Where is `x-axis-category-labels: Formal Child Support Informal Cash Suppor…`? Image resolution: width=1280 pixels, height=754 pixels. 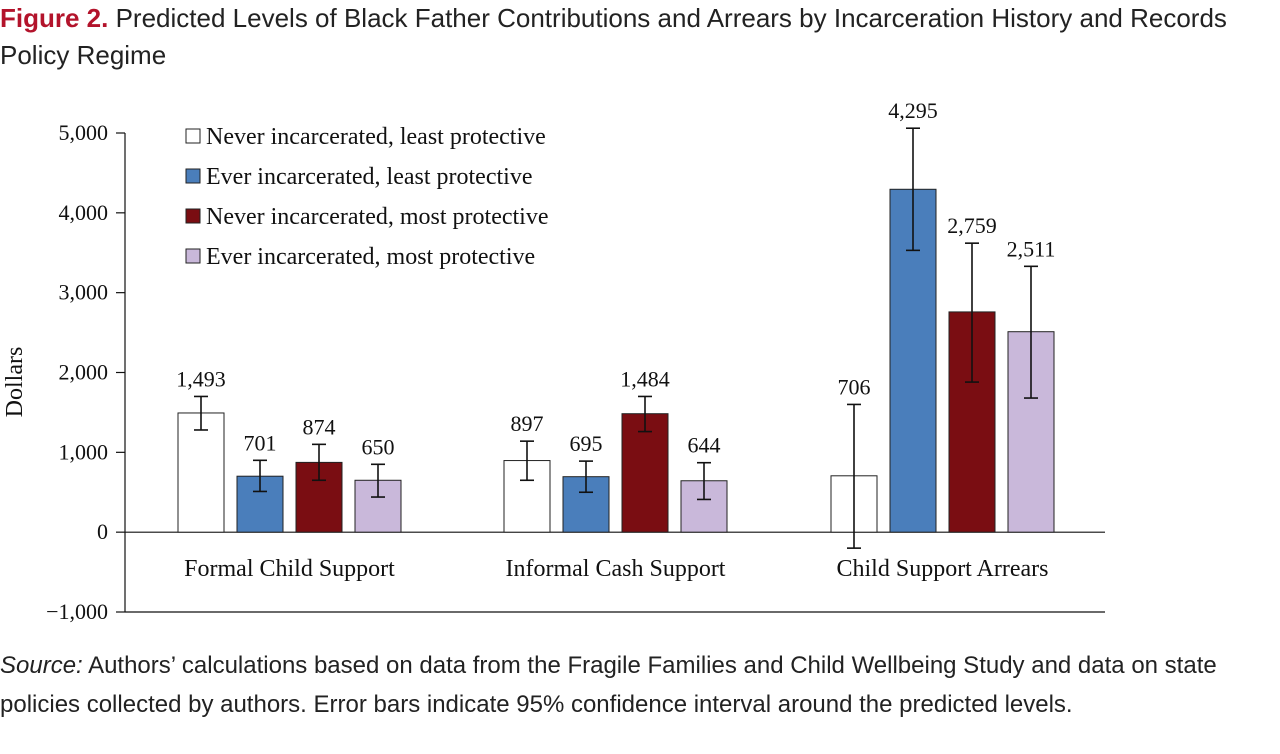 x-axis-category-labels: Formal Child Support Informal Cash Suppor… is located at coordinates (616, 569).